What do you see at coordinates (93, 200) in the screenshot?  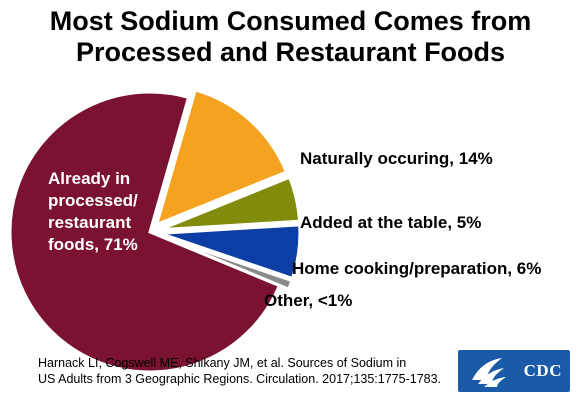 I see `slice-label-0-line-1: processed/` at bounding box center [93, 200].